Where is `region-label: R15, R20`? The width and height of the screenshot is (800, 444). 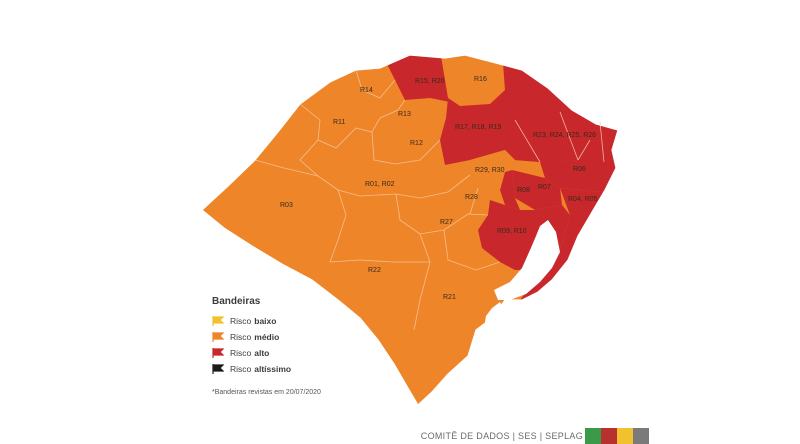 region-label: R15, R20 is located at coordinates (430, 81).